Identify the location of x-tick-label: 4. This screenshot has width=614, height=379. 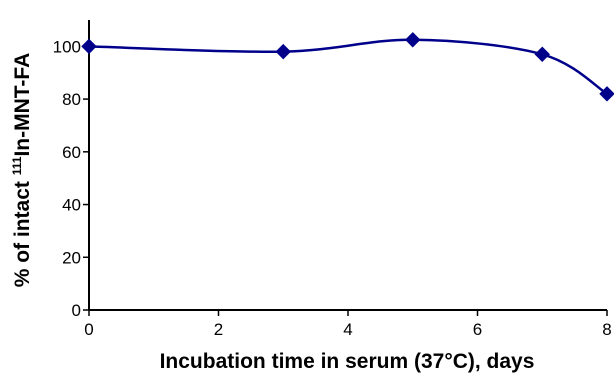
(347, 329).